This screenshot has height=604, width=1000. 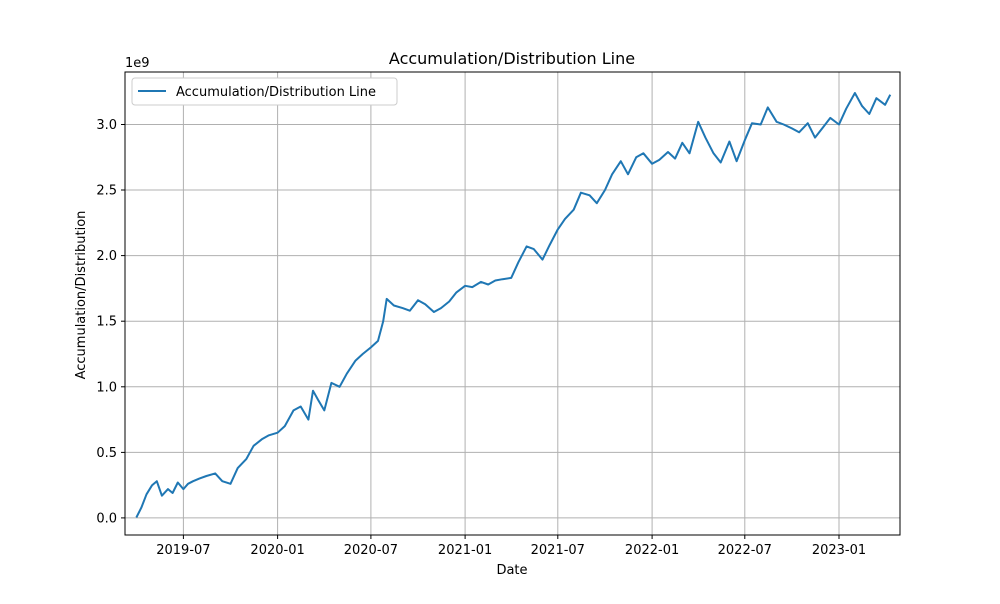 I want to click on x-tick-label: 2021-07, so click(x=558, y=550).